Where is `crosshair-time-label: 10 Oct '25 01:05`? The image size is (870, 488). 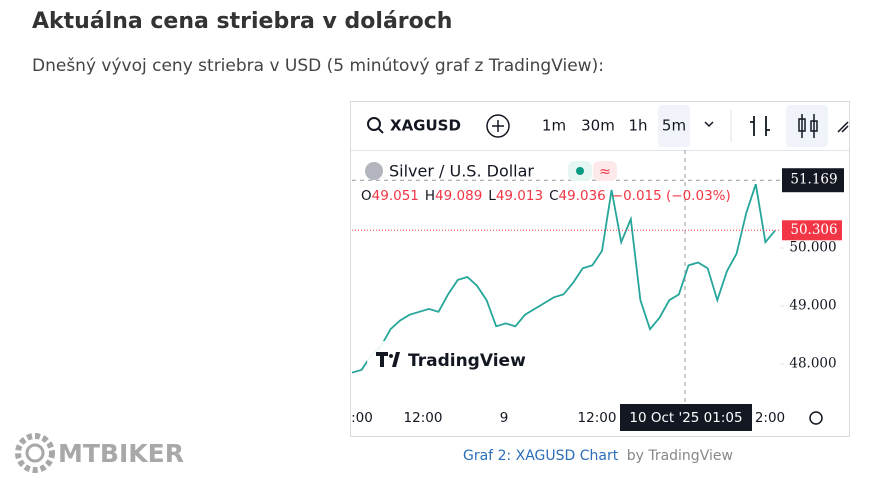
crosshair-time-label: 10 Oct '25 01:05 is located at coordinates (685, 418).